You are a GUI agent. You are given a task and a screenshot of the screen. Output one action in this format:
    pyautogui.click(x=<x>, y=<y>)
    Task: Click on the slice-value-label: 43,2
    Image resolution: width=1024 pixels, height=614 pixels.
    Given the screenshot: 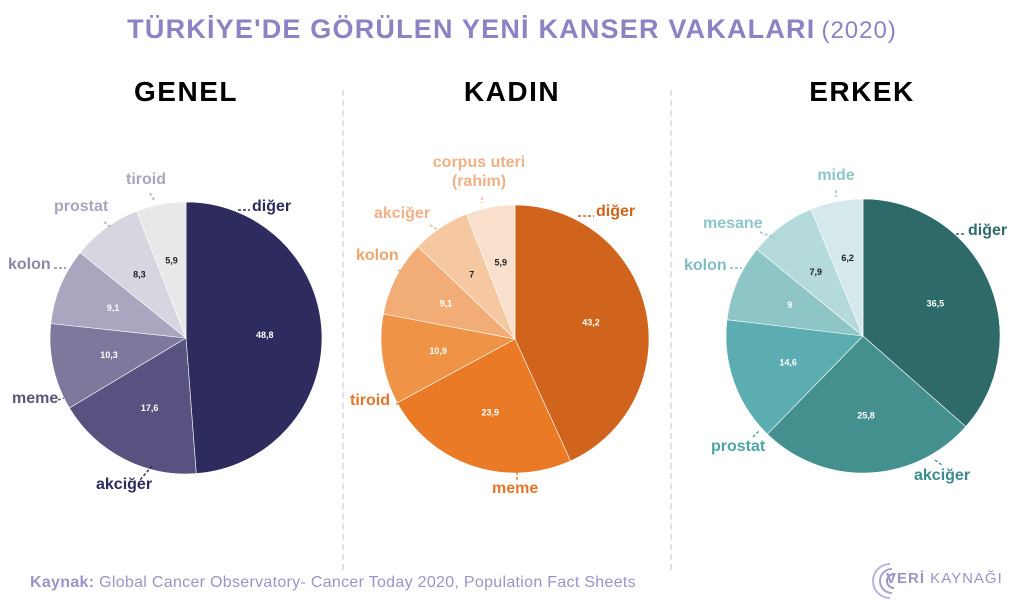 What is the action you would take?
    pyautogui.click(x=591, y=323)
    